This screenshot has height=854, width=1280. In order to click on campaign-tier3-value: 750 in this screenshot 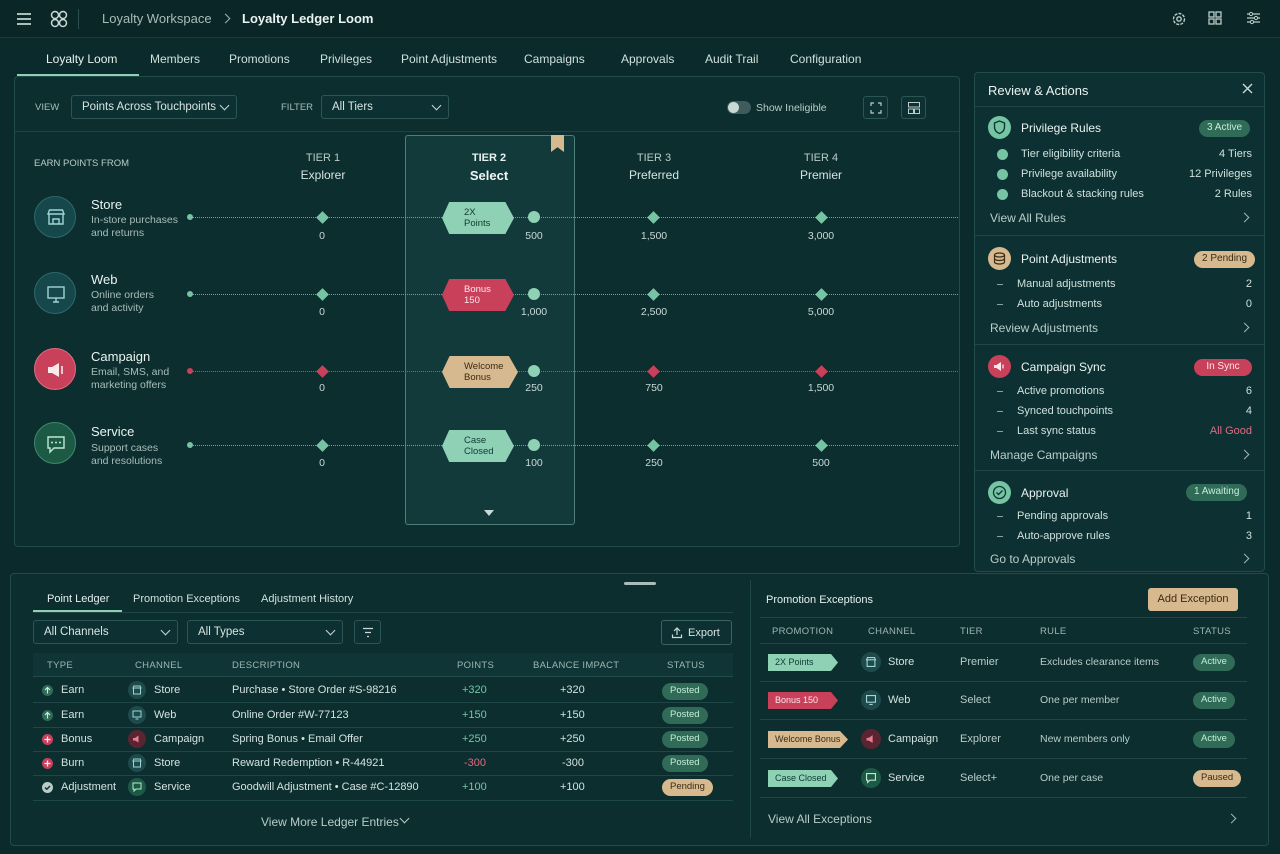, I will do `click(654, 388)`.